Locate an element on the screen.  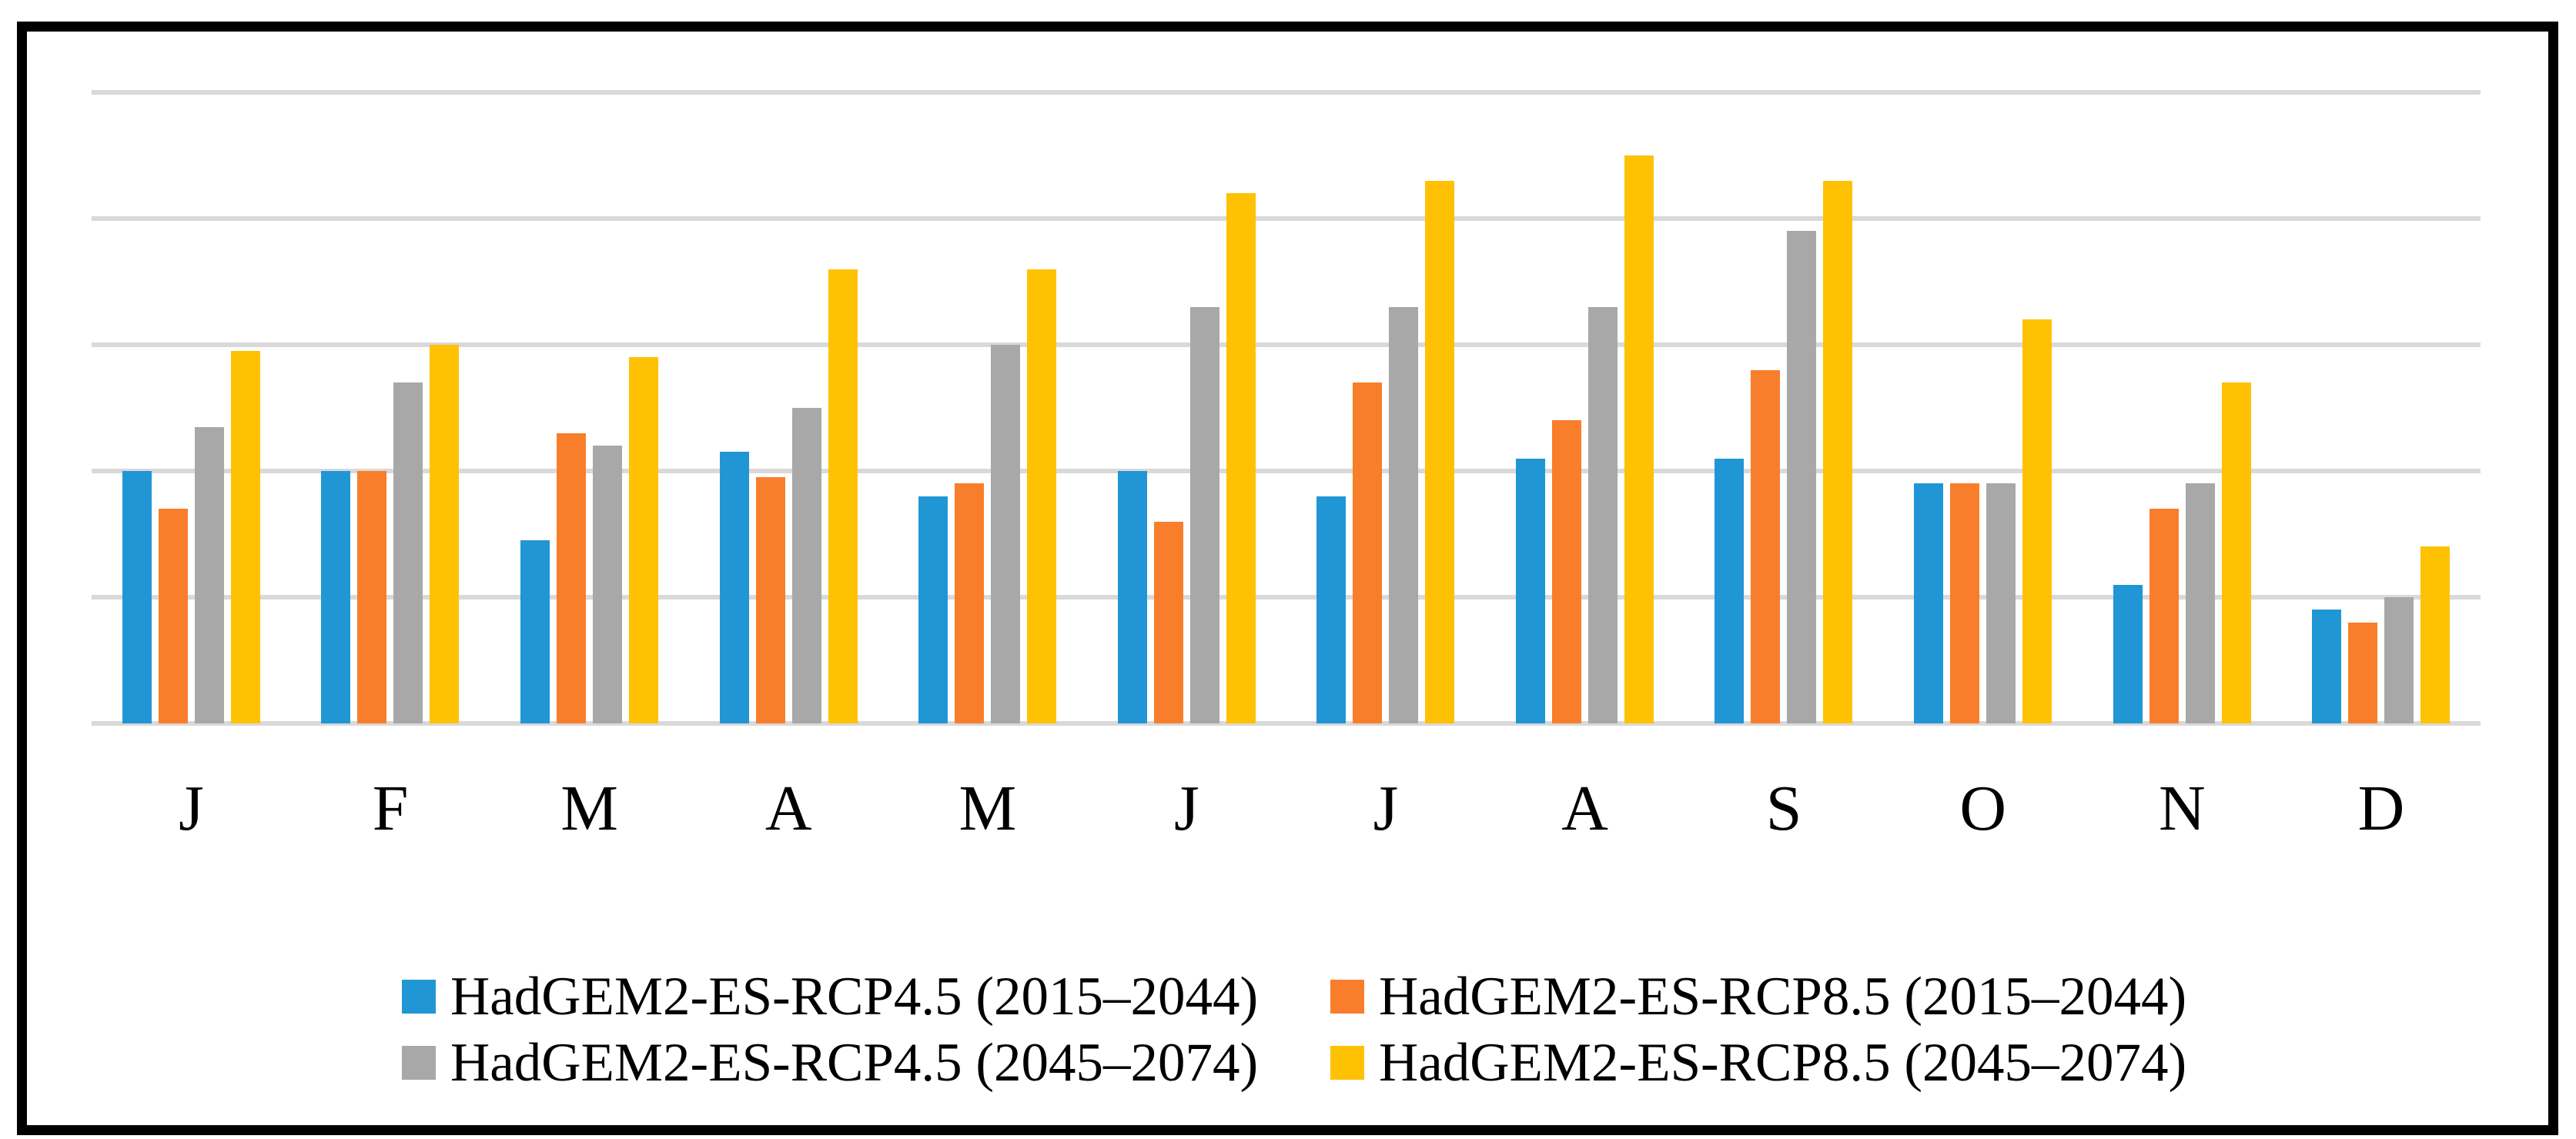
legend-item-rcp45-2045-2074: HadGEM2-ES-RCP4.5 (2045–2074) is located at coordinates (866, 1063).